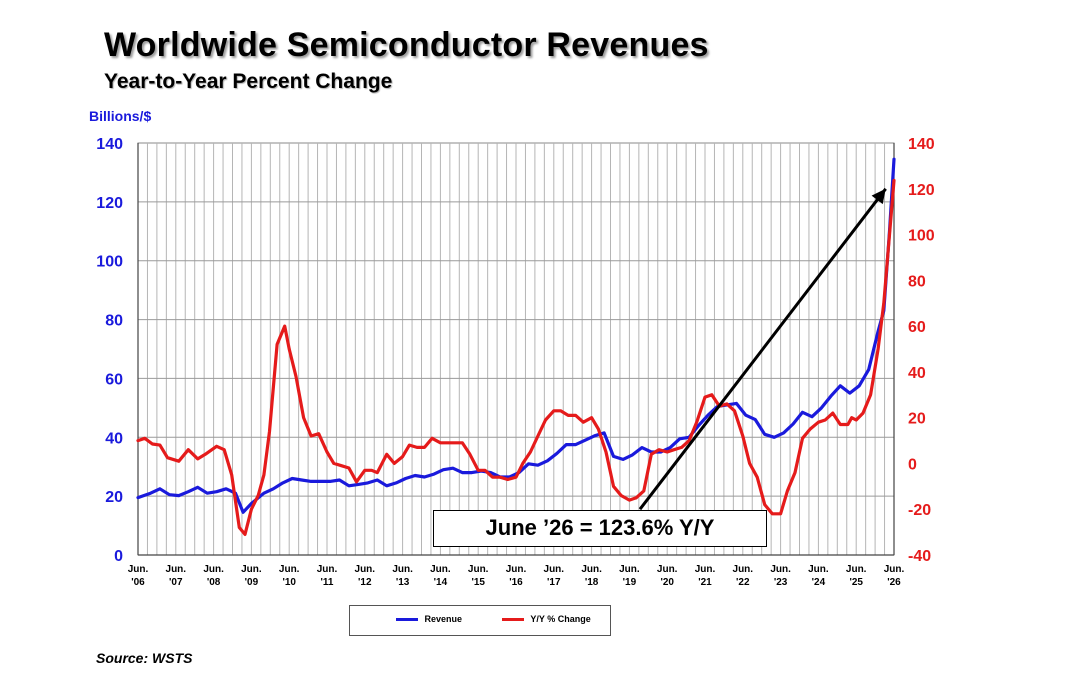 The height and width of the screenshot is (689, 1080). I want to click on chart-subtitle: Year-to-Year Percent Change, so click(248, 81).